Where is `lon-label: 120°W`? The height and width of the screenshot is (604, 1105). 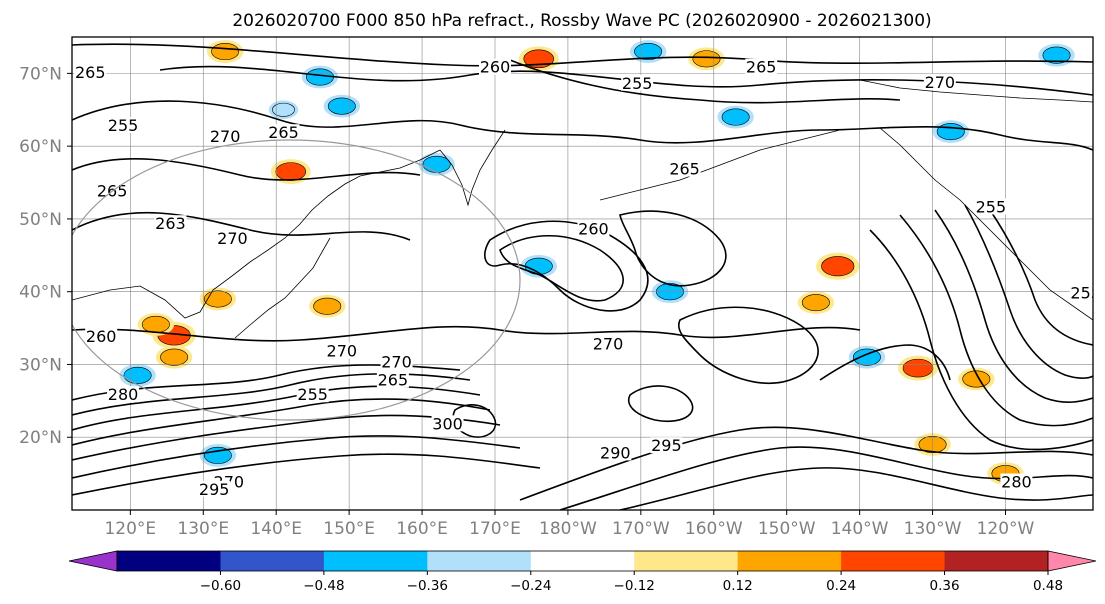 lon-label: 120°W is located at coordinates (1006, 529).